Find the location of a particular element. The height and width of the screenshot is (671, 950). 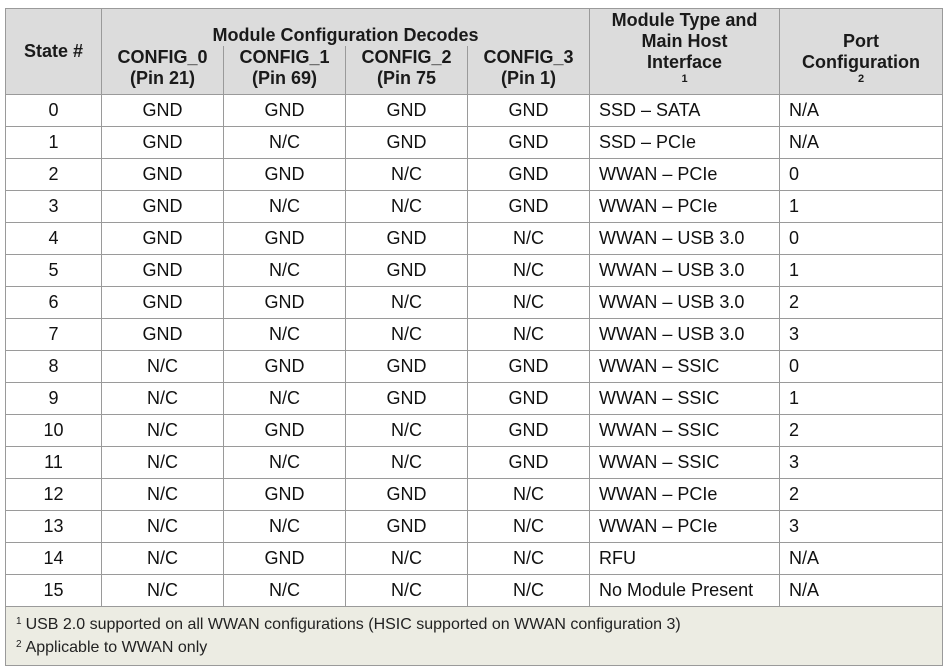

footnote-2: 2 Applicable to WWAN only is located at coordinates (112, 647).